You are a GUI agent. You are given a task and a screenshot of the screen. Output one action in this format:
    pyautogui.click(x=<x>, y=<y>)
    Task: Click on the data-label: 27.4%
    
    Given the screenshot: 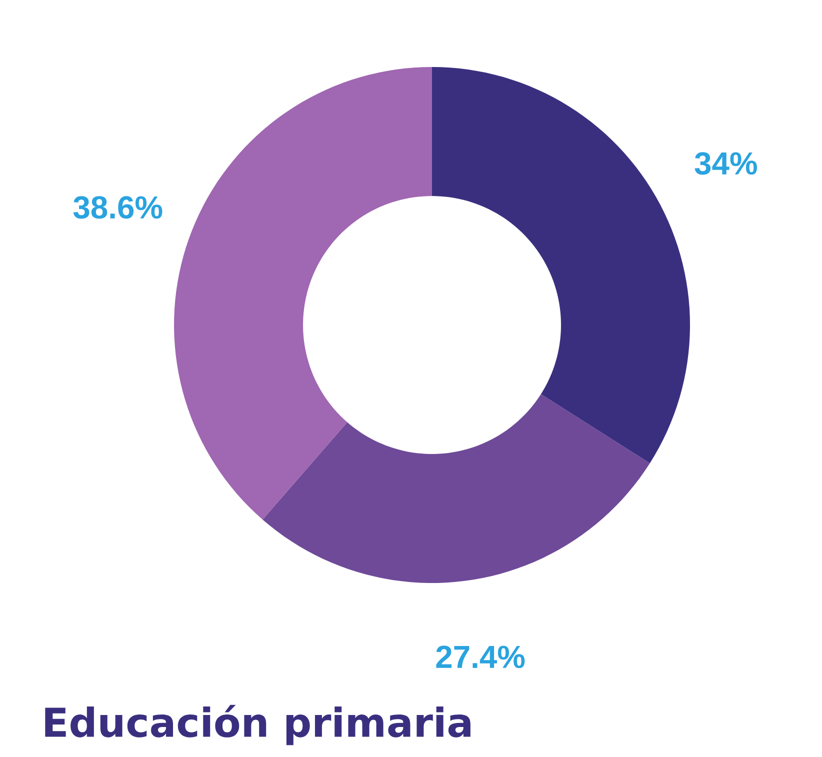 What is the action you would take?
    pyautogui.click(x=480, y=657)
    